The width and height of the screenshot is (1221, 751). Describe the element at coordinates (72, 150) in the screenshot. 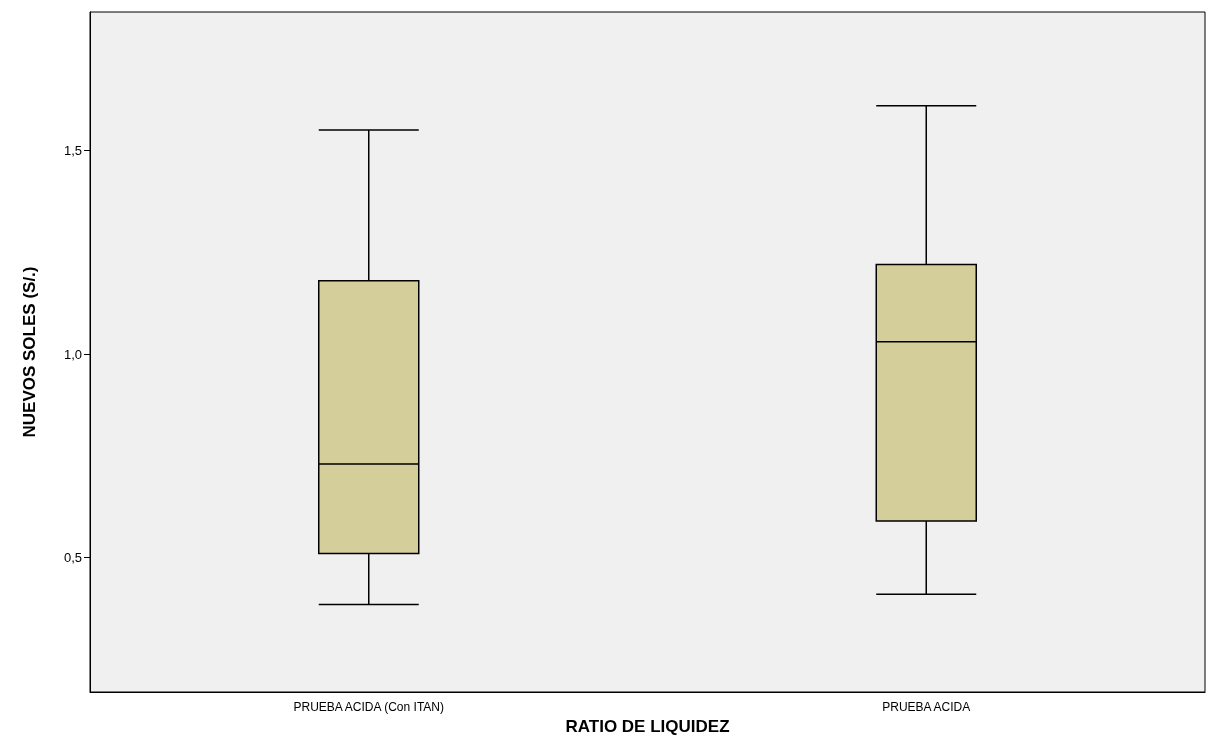

I see `y-tick-label: 1,5` at that location.